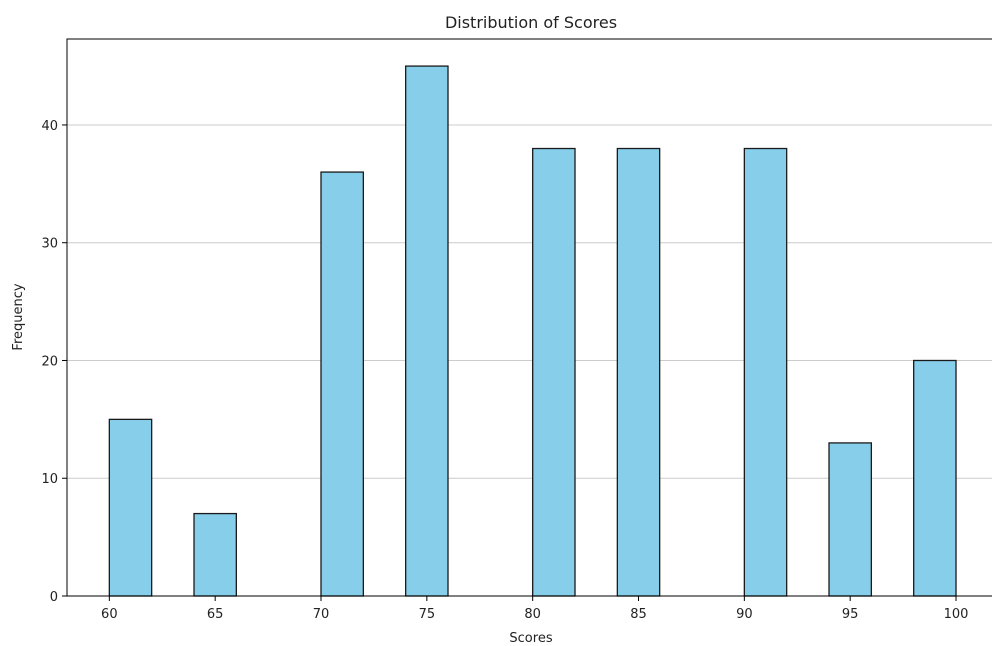  What do you see at coordinates (54, 597) in the screenshot?
I see `y-tick-label: 0` at bounding box center [54, 597].